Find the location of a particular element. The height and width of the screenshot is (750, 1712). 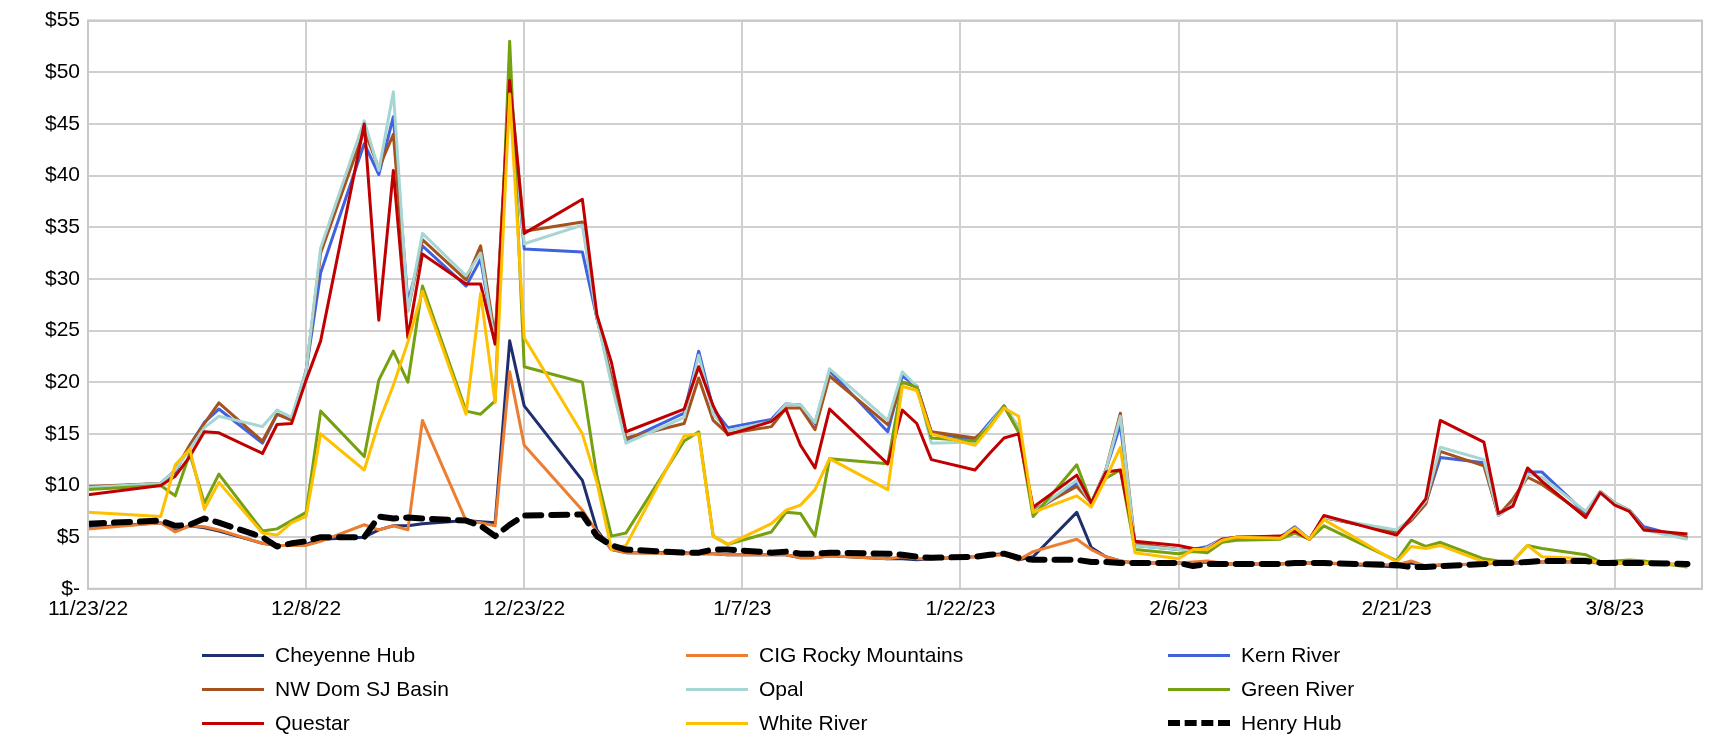

y-tick-label: $50 is located at coordinates (62, 71).